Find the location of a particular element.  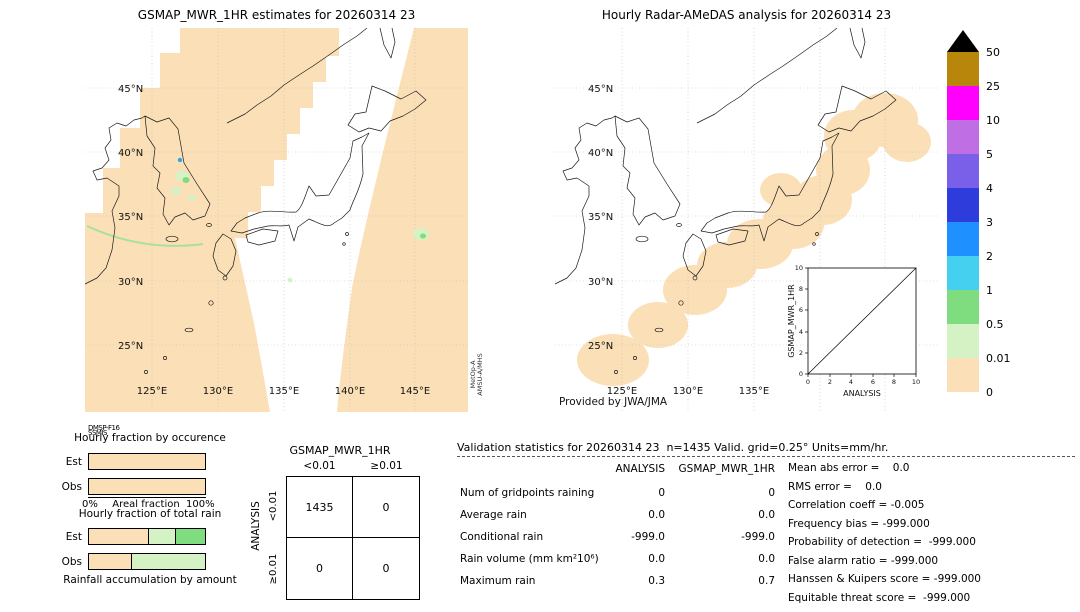

swath-gap is located at coordinates (324, 220).